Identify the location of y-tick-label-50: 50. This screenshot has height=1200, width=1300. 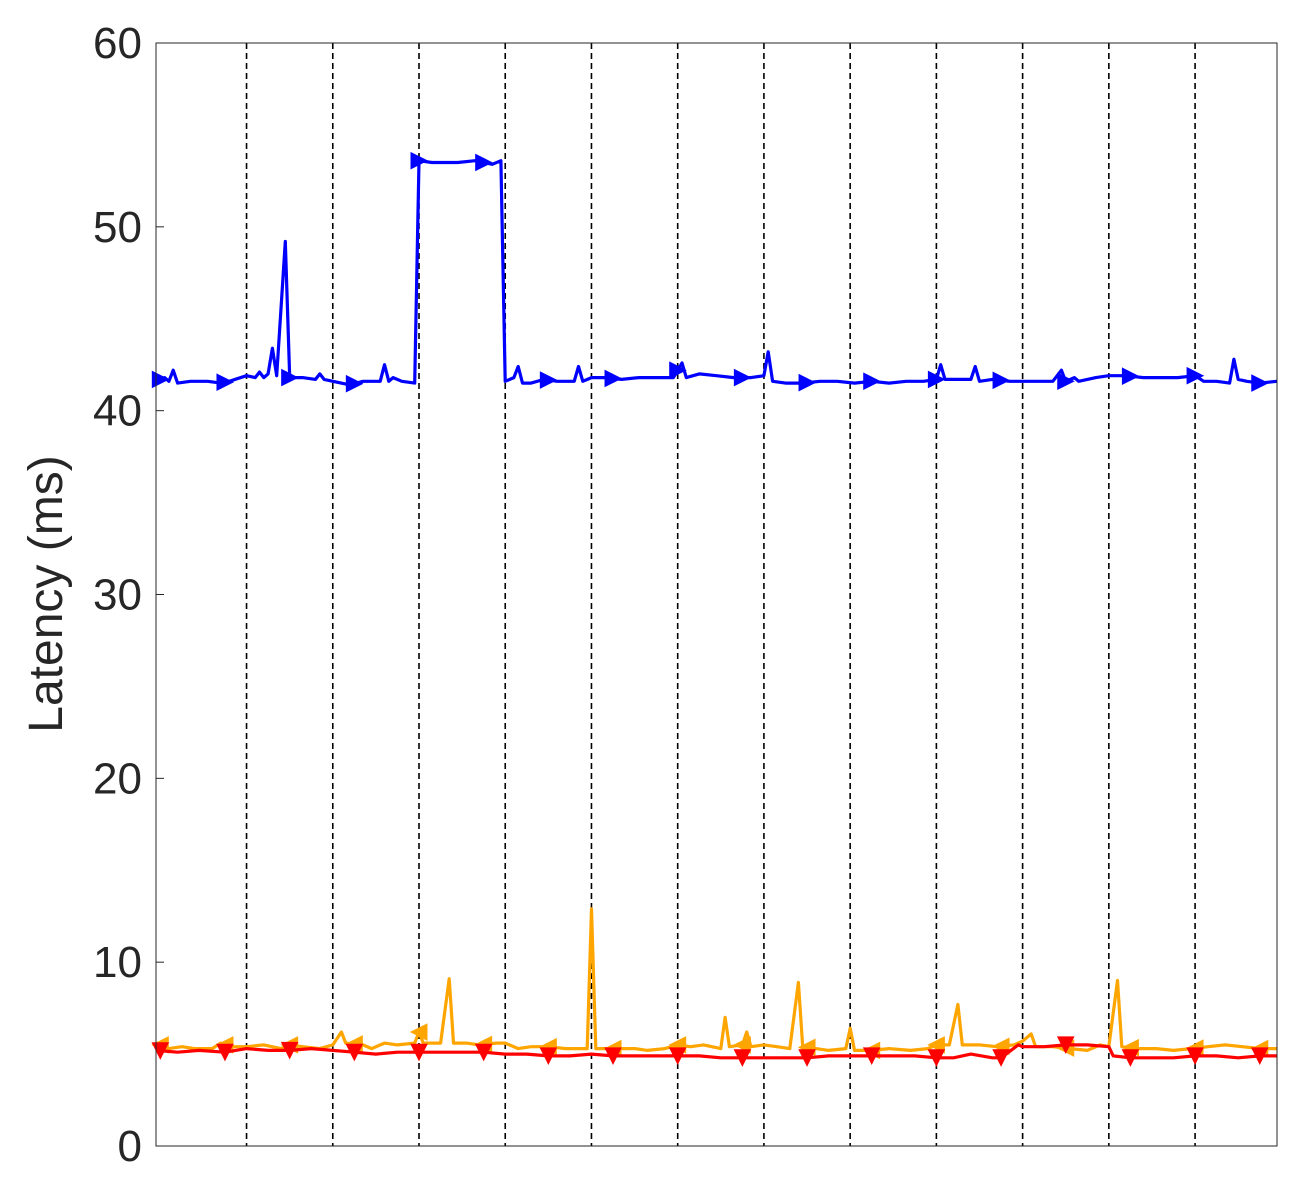
(117, 227).